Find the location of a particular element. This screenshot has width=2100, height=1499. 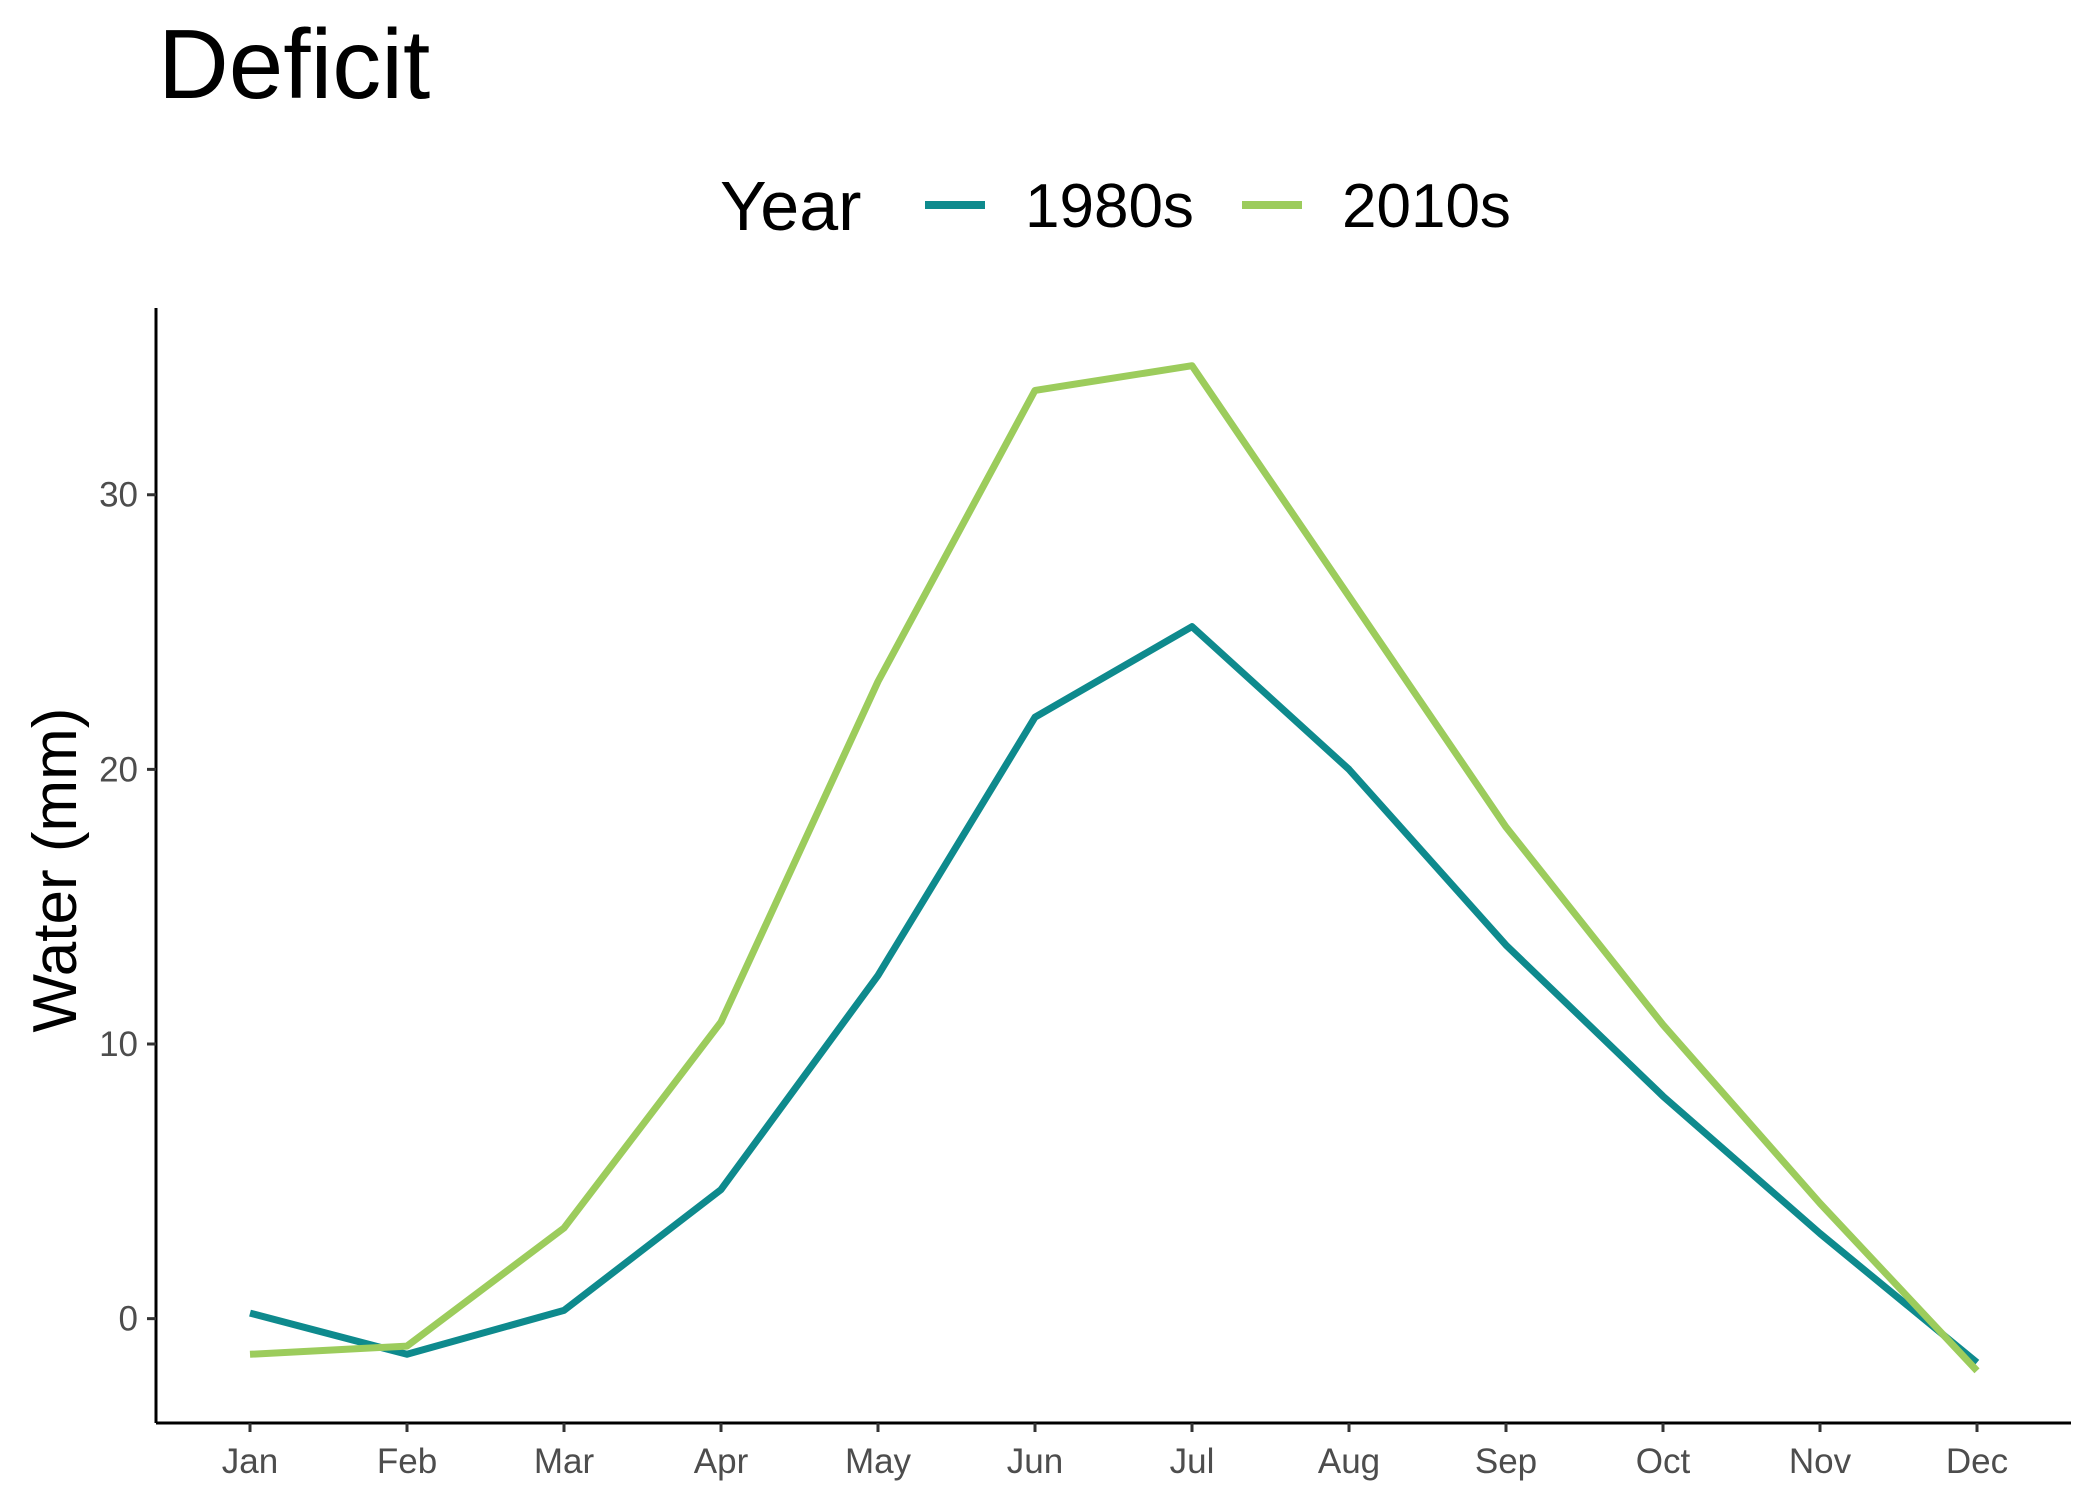

y-axis-title: Water (mm) is located at coordinates (55, 870).